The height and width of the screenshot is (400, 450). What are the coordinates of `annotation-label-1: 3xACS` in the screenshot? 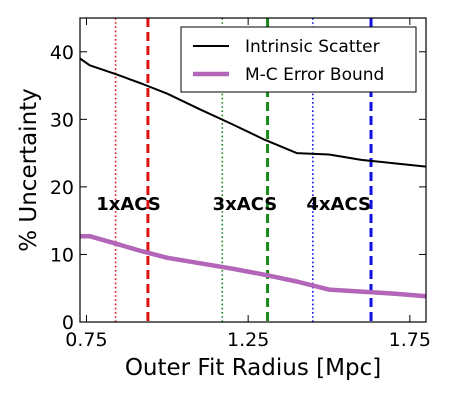 It's located at (245, 204).